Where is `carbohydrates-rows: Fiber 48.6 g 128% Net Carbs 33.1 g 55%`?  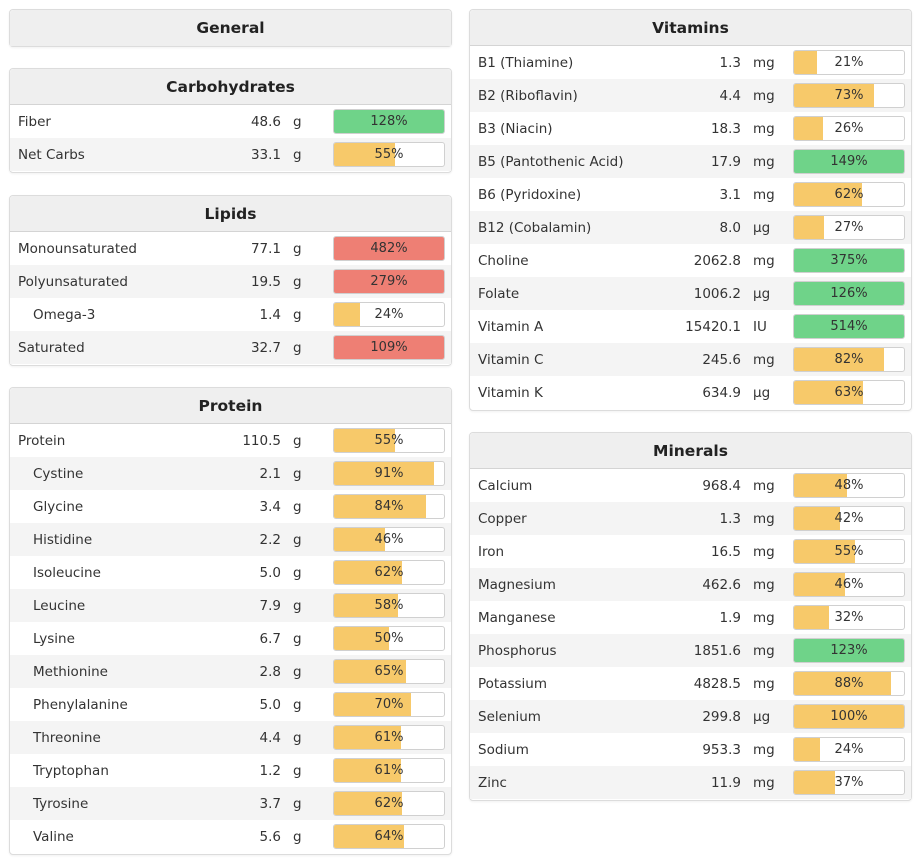
carbohydrates-rows: Fiber 48.6 g 128% Net Carbs 33.1 g 55% is located at coordinates (230, 138).